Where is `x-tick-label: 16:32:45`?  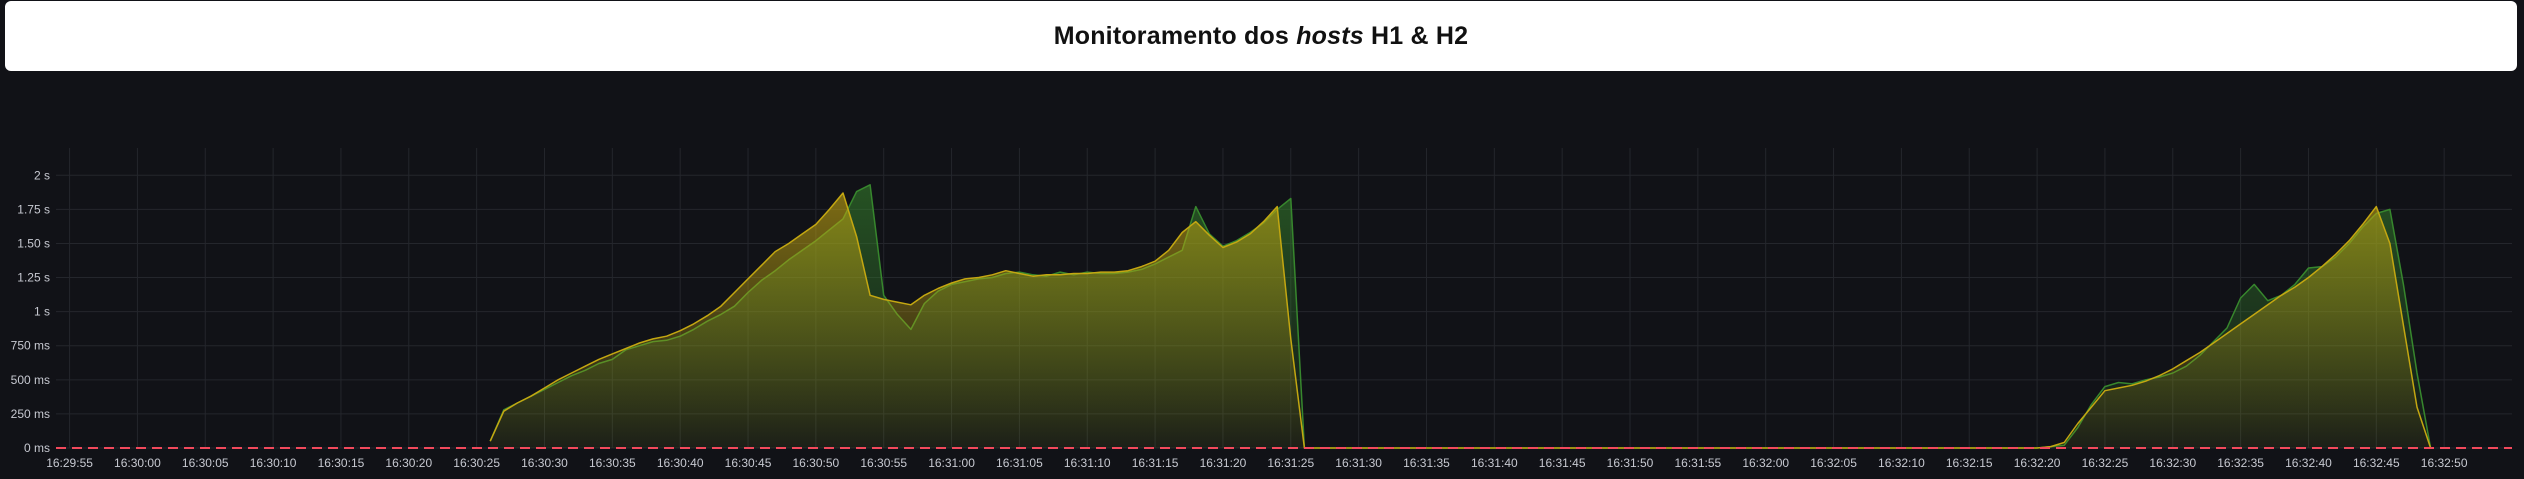 x-tick-label: 16:32:45 is located at coordinates (2376, 463).